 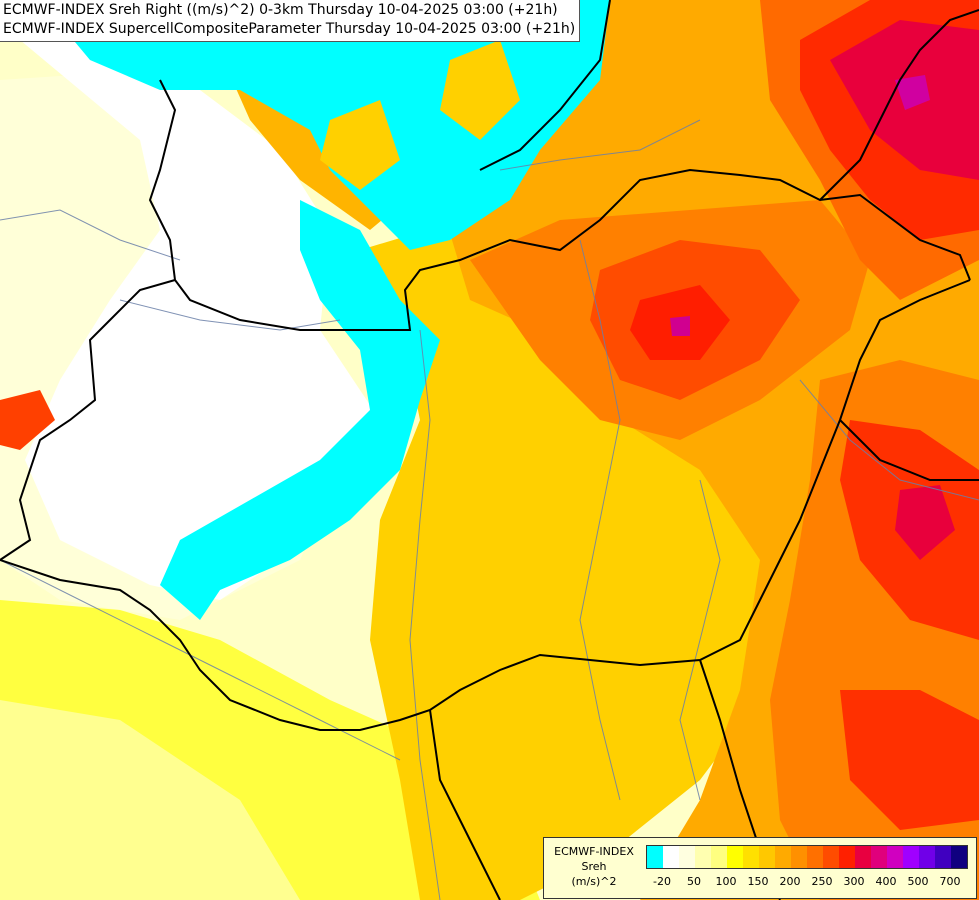 I want to click on legend-title: ECMWF-INDEX, so click(x=594, y=851).